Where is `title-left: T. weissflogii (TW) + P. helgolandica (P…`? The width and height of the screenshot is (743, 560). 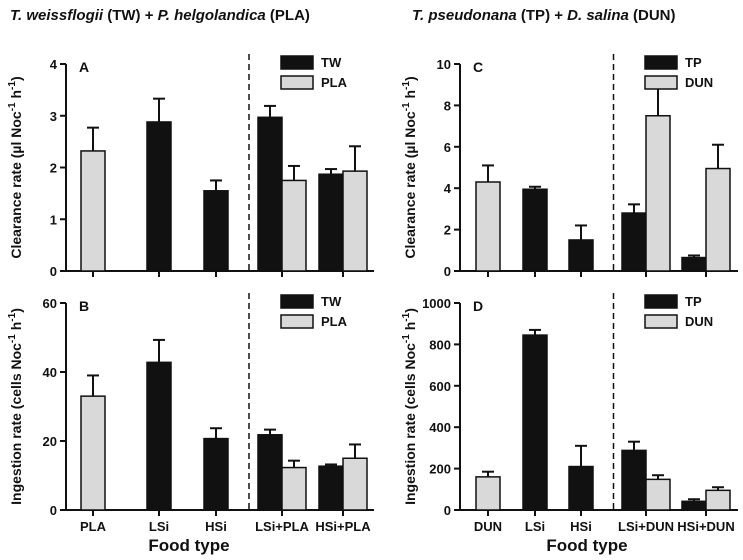 title-left: T. weissflogii (TW) + P. helgolandica (P… is located at coordinates (160, 15).